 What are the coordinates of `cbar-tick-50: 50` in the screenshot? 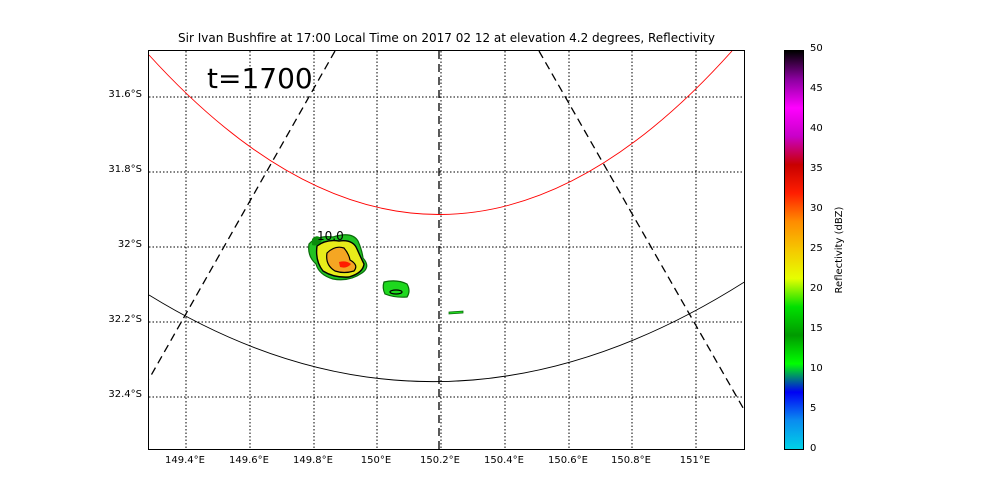 It's located at (816, 48).